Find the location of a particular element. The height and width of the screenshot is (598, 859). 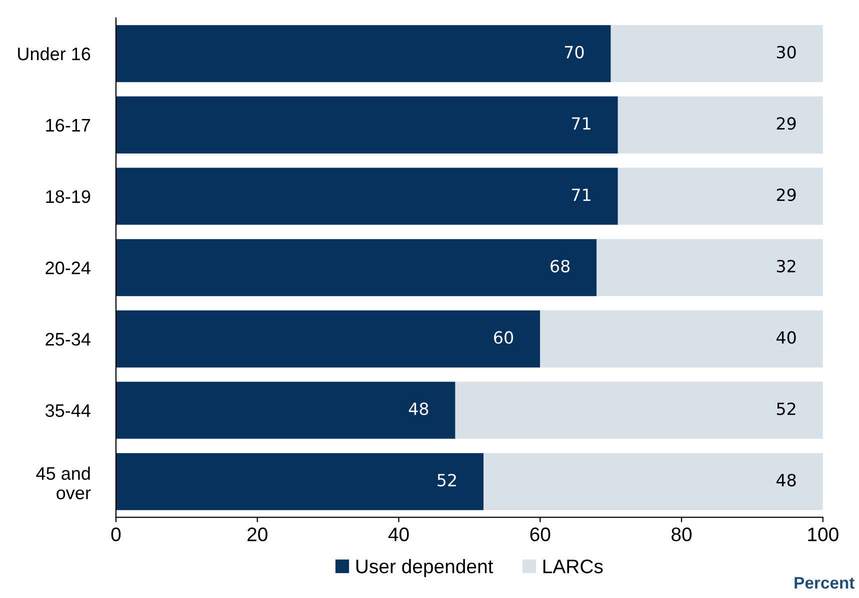

legend-label: LARCs is located at coordinates (573, 567).